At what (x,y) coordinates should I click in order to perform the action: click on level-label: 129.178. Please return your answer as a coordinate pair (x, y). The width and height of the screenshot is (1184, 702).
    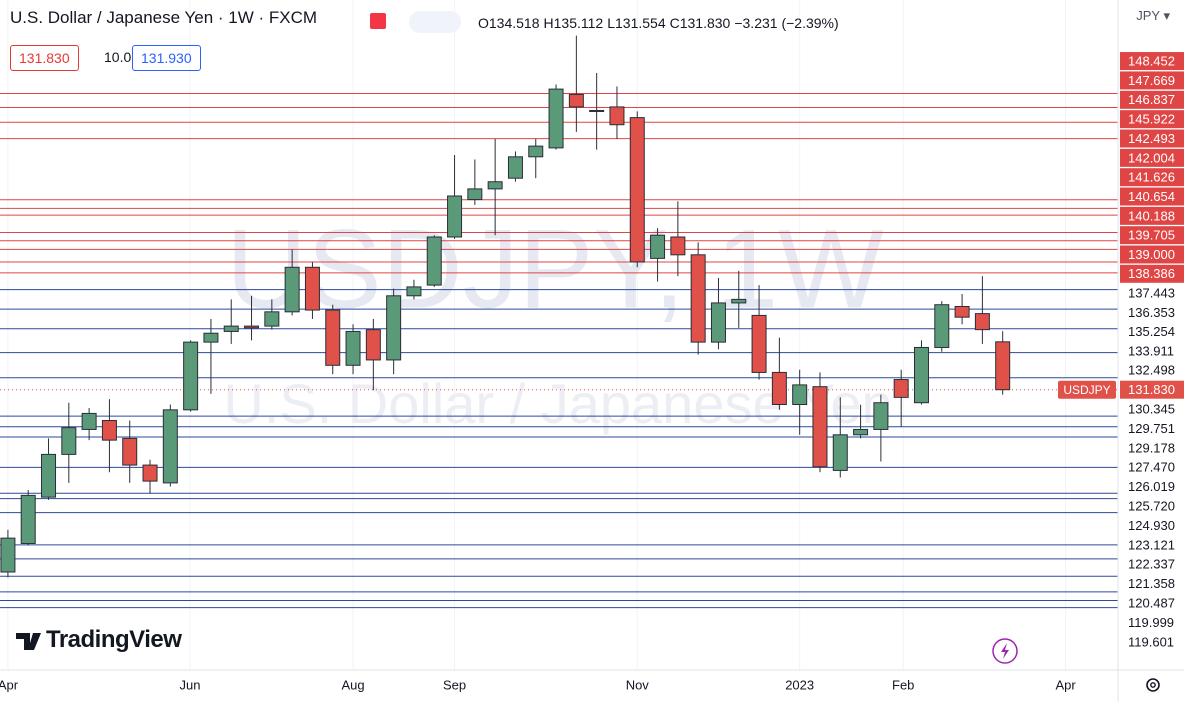
    Looking at the image, I should click on (1151, 447).